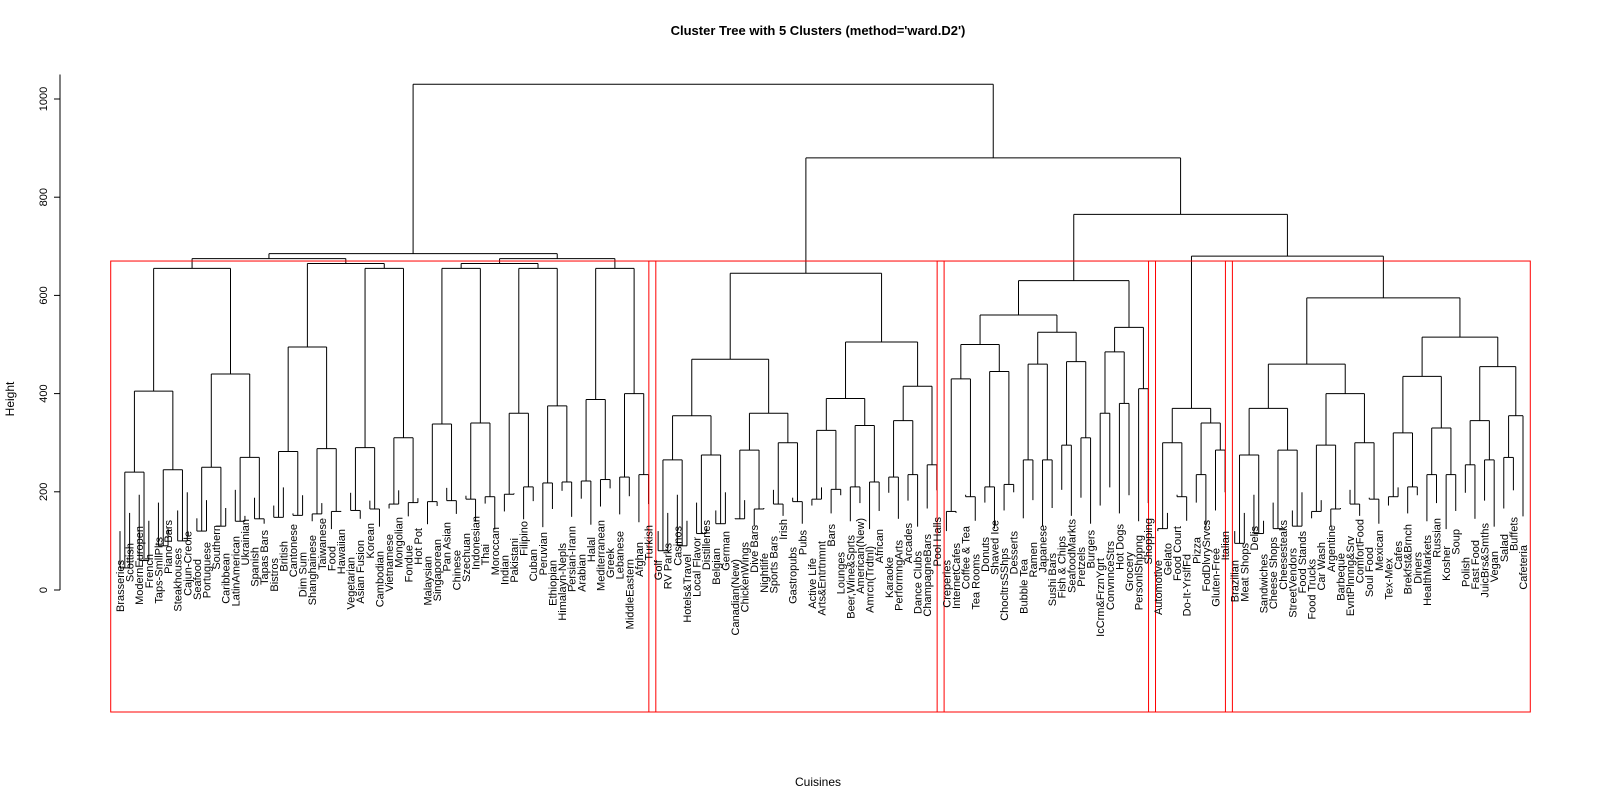  Describe the element at coordinates (1005, 584) in the screenshot. I see `leaf-label: ChocltrsSShps` at that location.